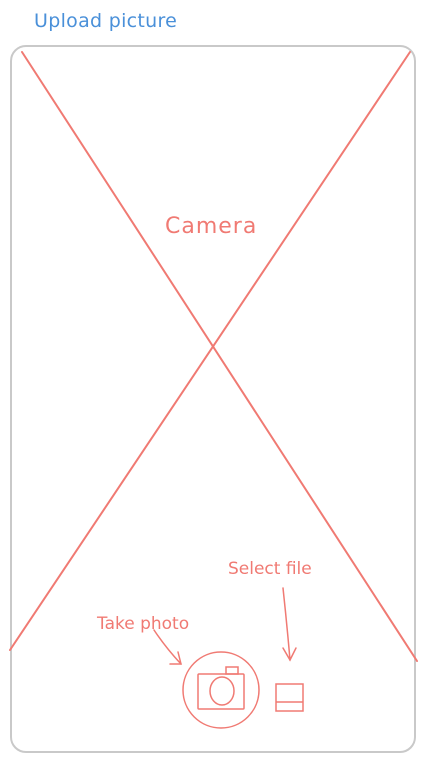  I want to click on capture-button, so click(221, 690).